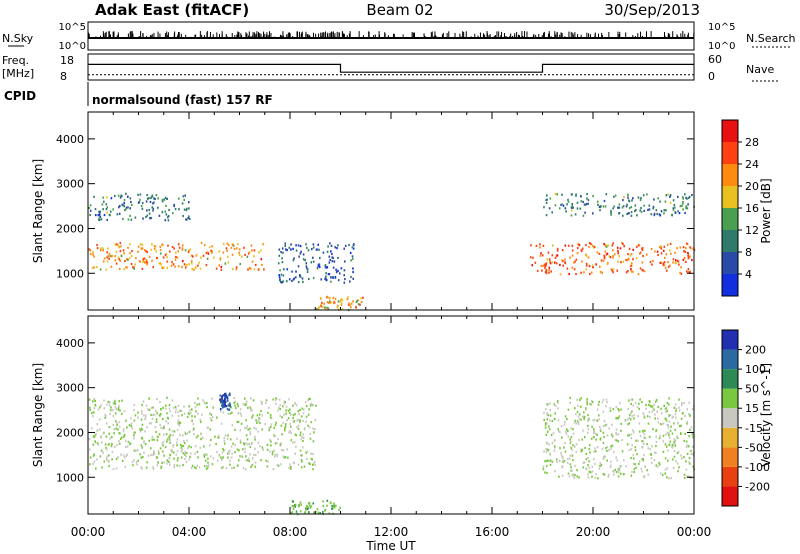 Image resolution: width=800 pixels, height=554 pixels. What do you see at coordinates (15, 60) in the screenshot?
I see `freq-label: Freq.` at bounding box center [15, 60].